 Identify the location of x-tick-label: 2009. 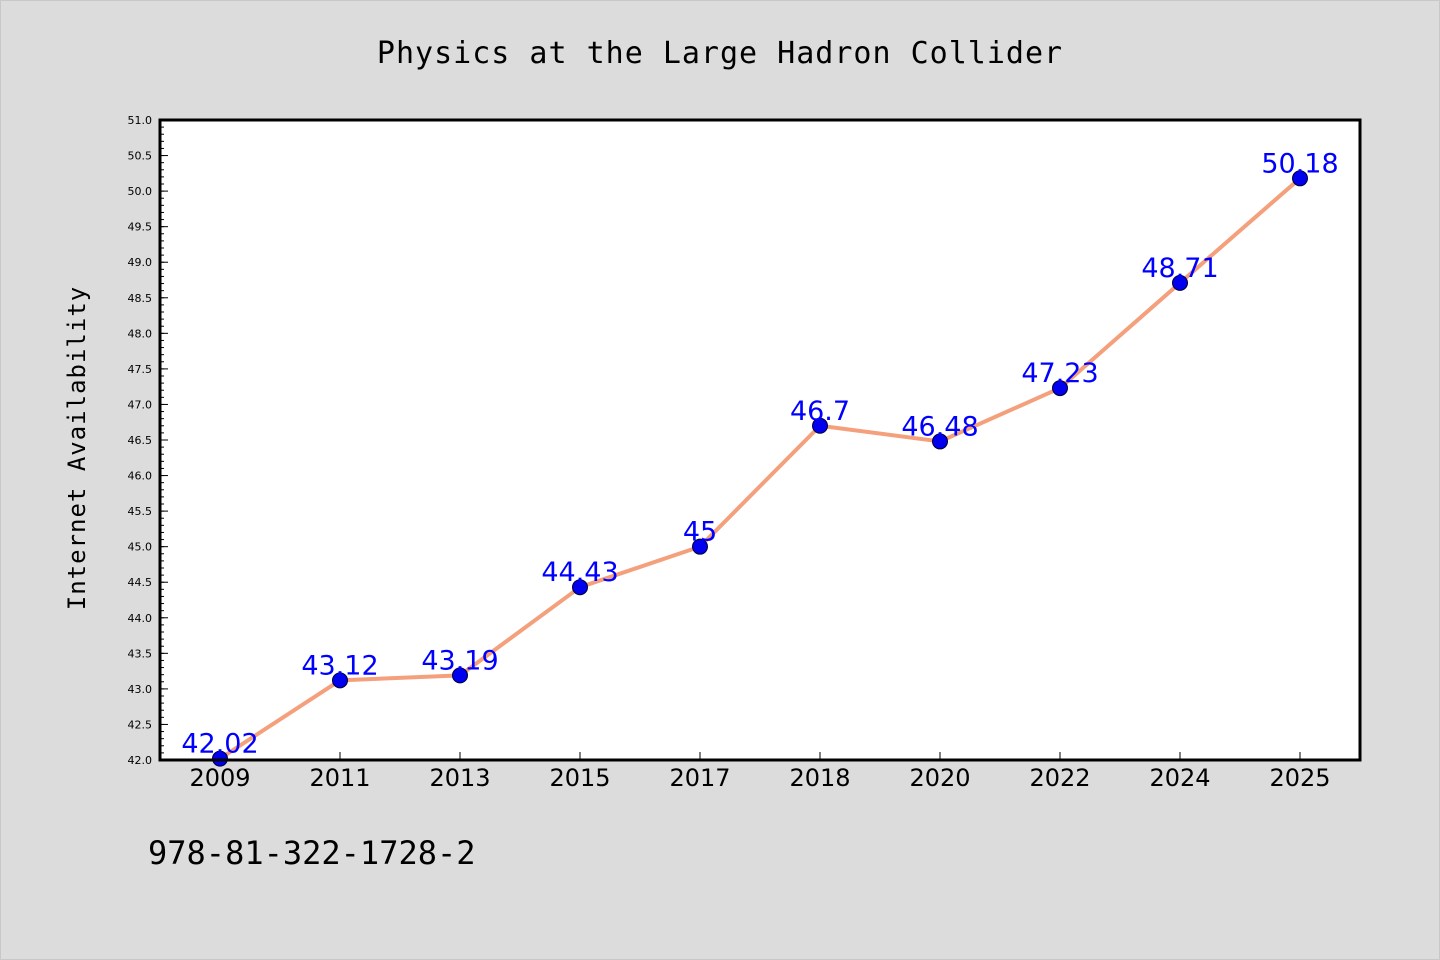
(219, 778).